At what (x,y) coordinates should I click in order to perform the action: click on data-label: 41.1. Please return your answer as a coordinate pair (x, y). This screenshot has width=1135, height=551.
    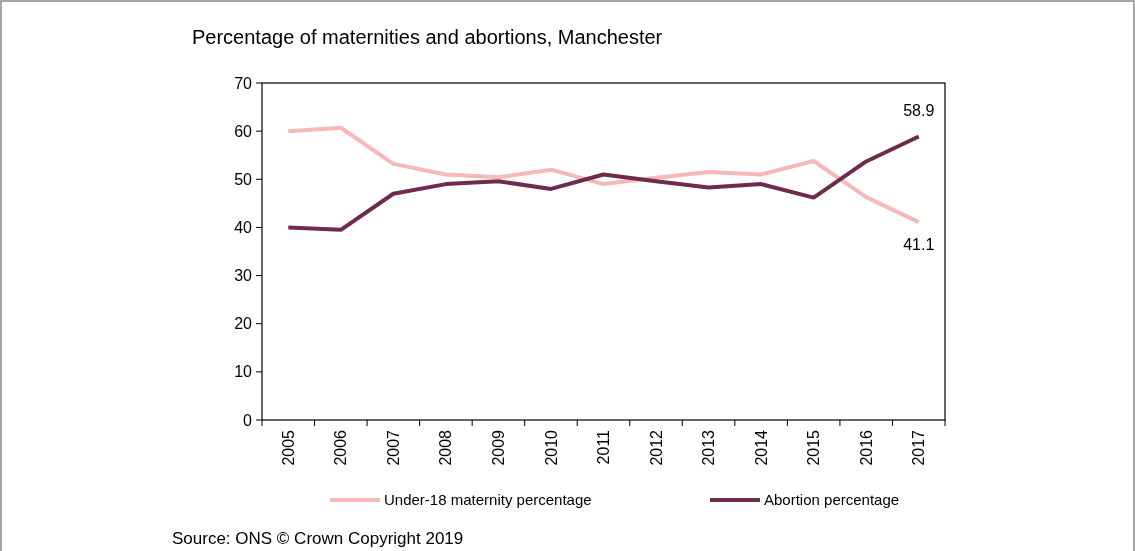
    Looking at the image, I should click on (919, 245).